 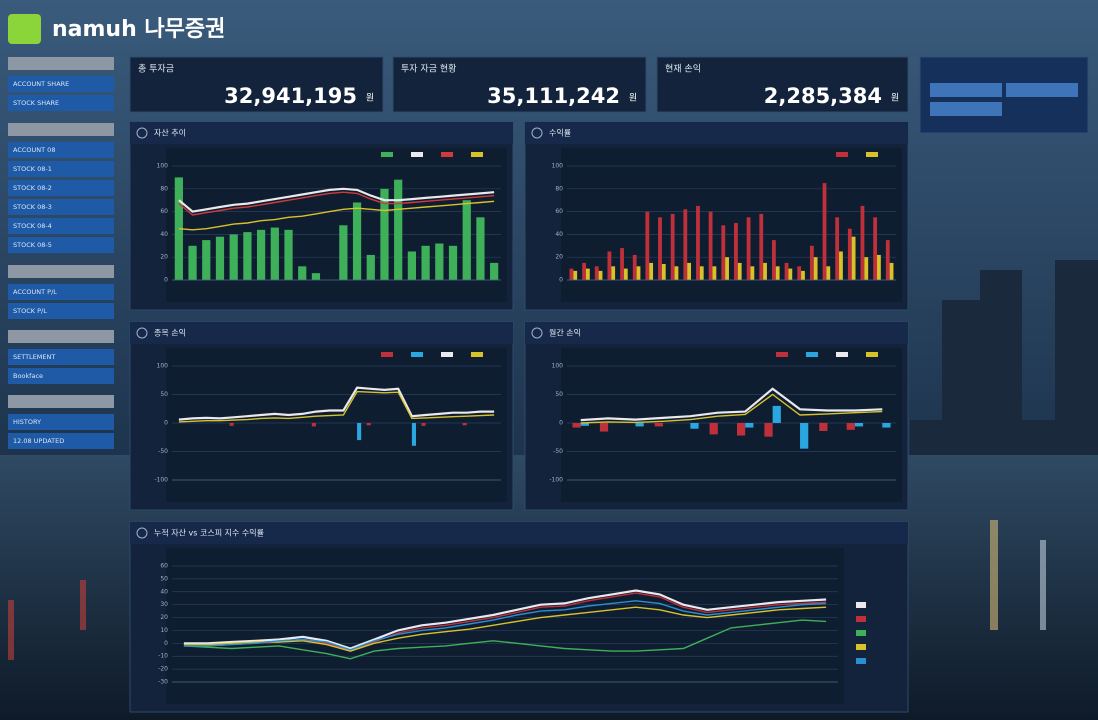 What do you see at coordinates (164, 630) in the screenshot?
I see `y-tick-label: 10` at bounding box center [164, 630].